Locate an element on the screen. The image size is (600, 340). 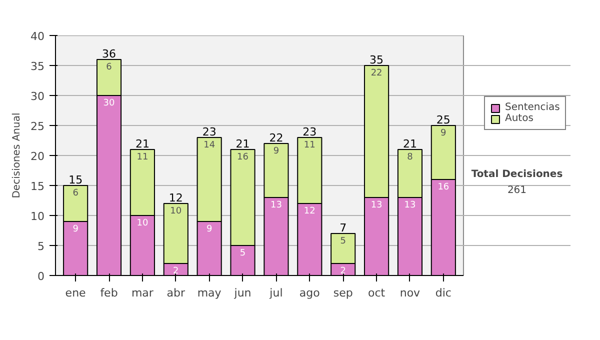
x-tick-label: sep is located at coordinates (343, 293).